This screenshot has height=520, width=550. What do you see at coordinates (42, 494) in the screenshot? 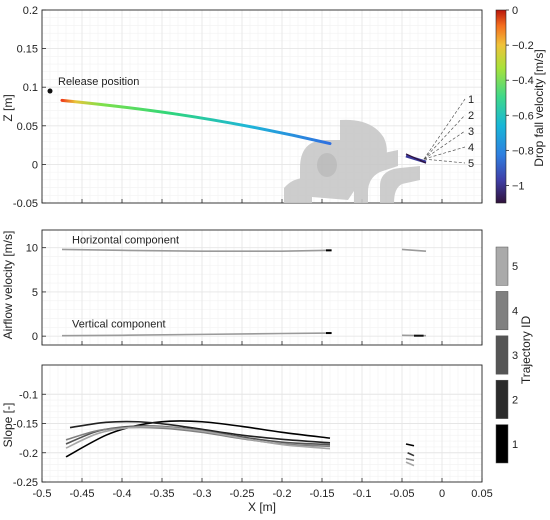
I see `x-tick-label: -0.5` at bounding box center [42, 494].